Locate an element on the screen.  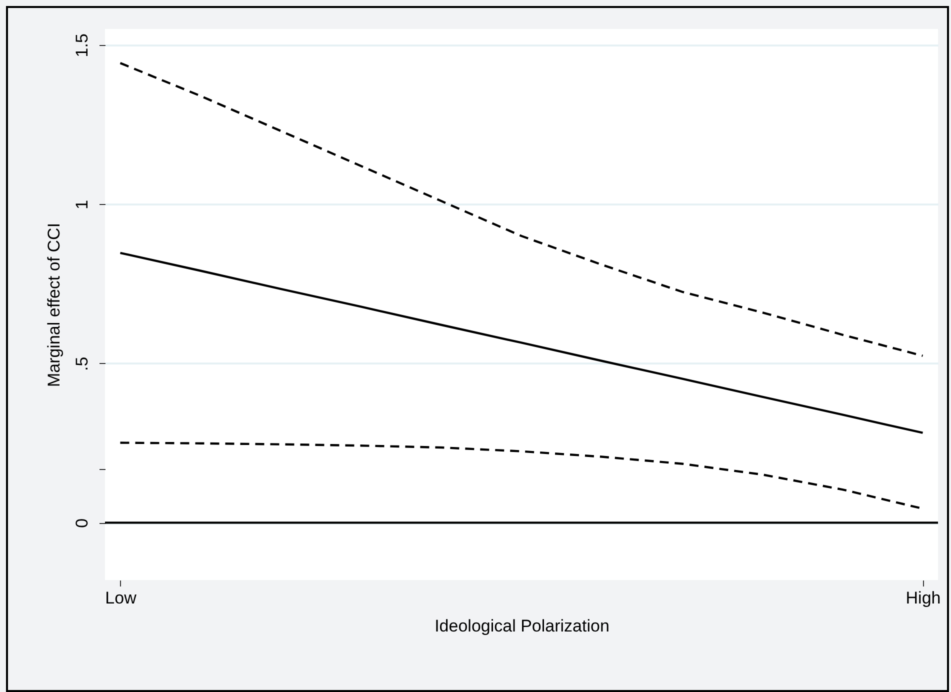
x-tick-label: High is located at coordinates (923, 598).